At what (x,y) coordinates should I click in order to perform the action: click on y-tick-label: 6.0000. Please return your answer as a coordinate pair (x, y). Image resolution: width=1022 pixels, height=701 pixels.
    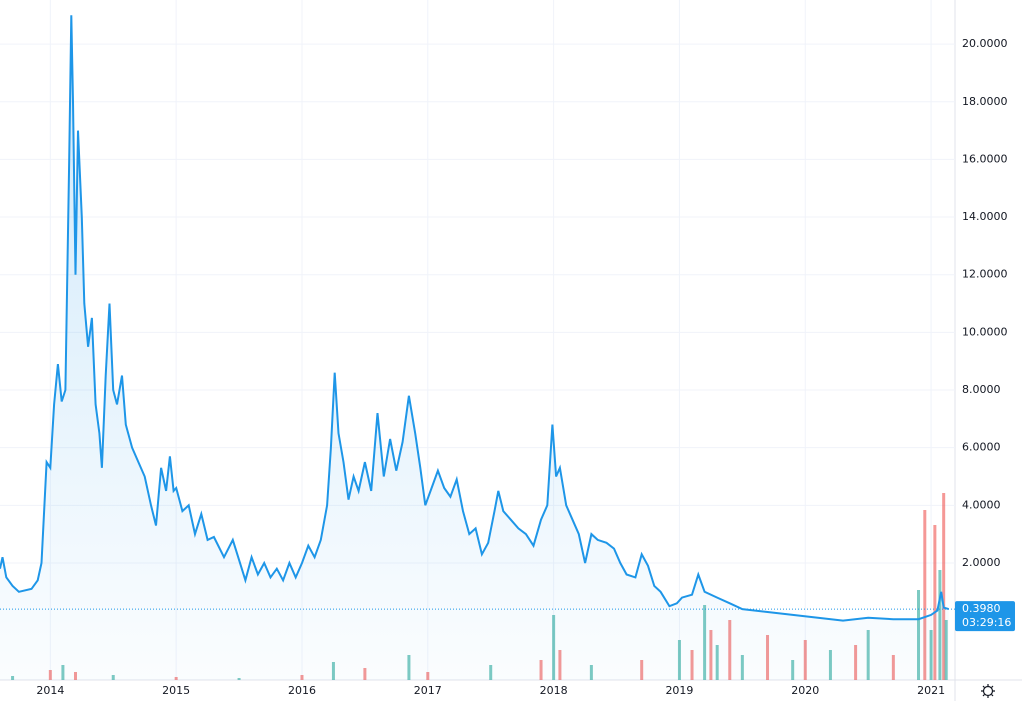
    Looking at the image, I should click on (981, 447).